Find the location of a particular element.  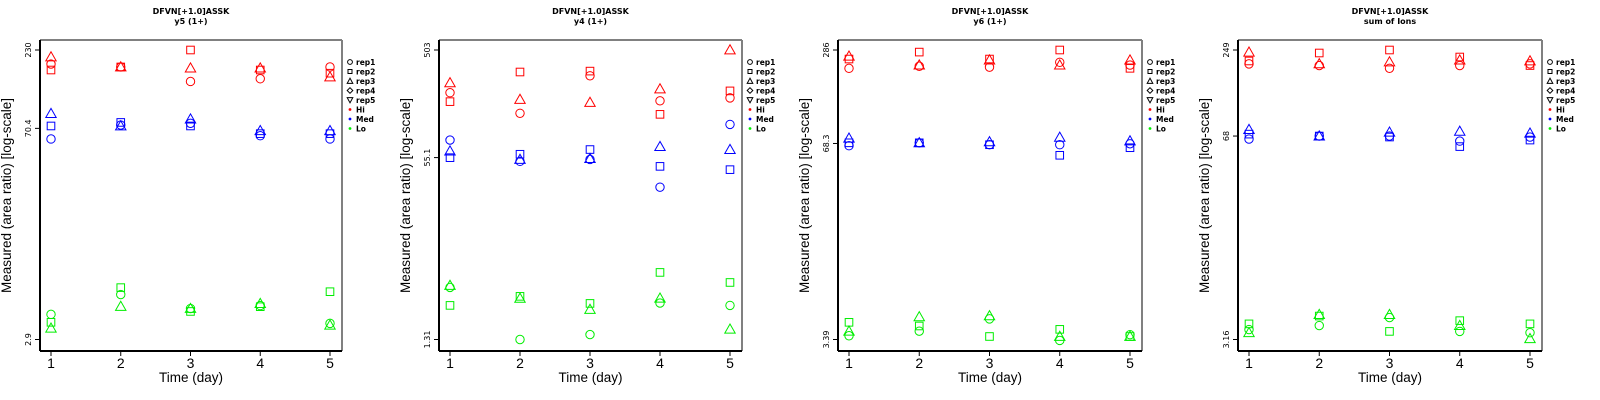

legend-item-rep2: rep2 is located at coordinates (761, 71).